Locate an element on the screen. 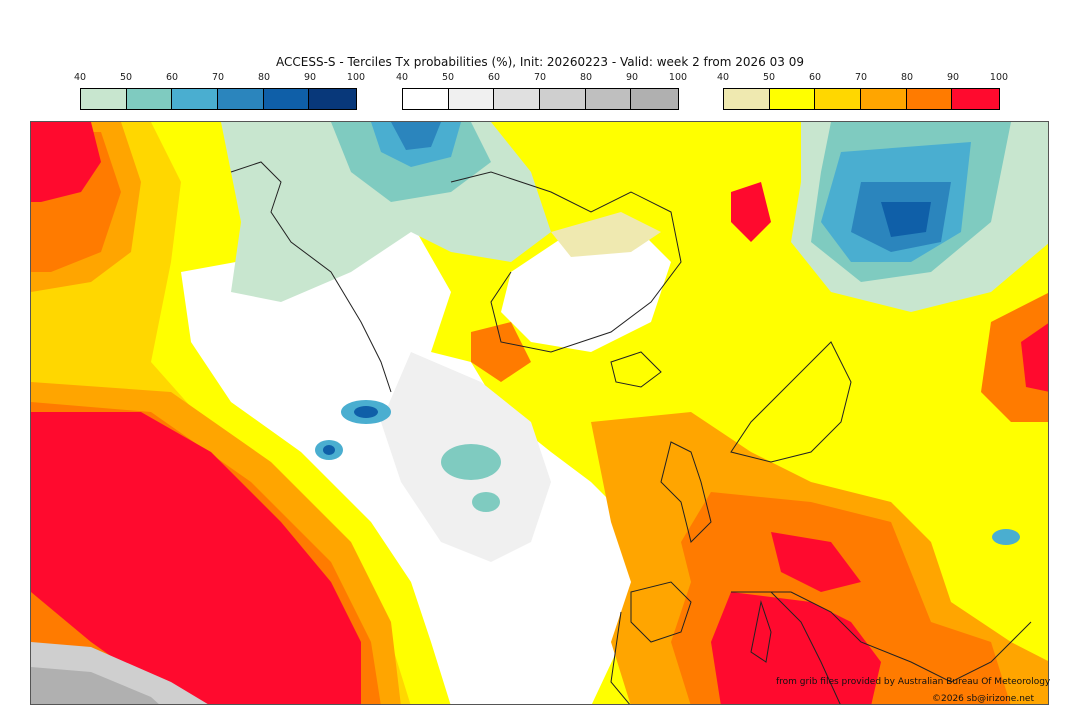 This screenshot has width=1080, height=718. shade-southwest-red is located at coordinates (196, 558).